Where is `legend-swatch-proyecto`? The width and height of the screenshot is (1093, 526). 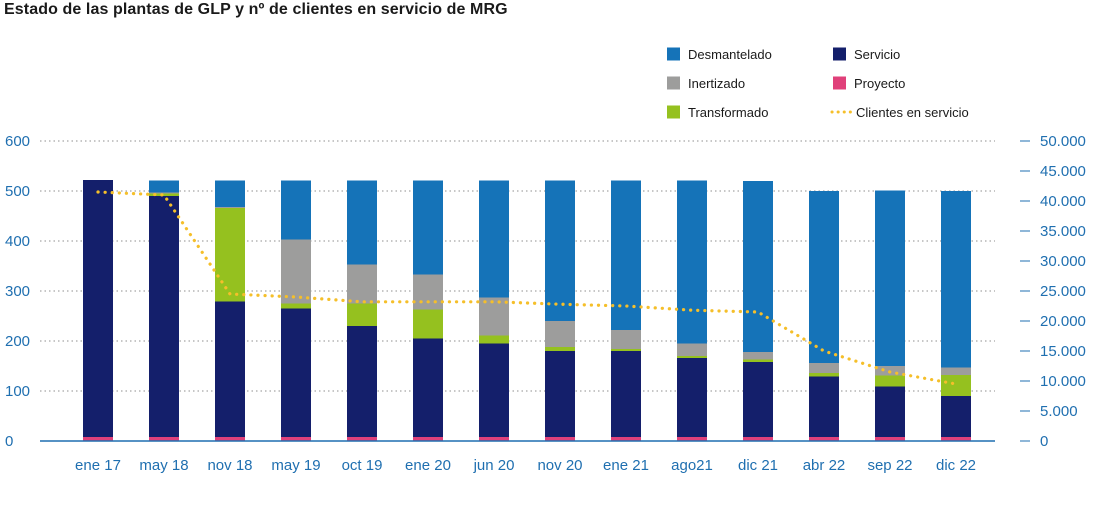 legend-swatch-proyecto is located at coordinates (839, 83).